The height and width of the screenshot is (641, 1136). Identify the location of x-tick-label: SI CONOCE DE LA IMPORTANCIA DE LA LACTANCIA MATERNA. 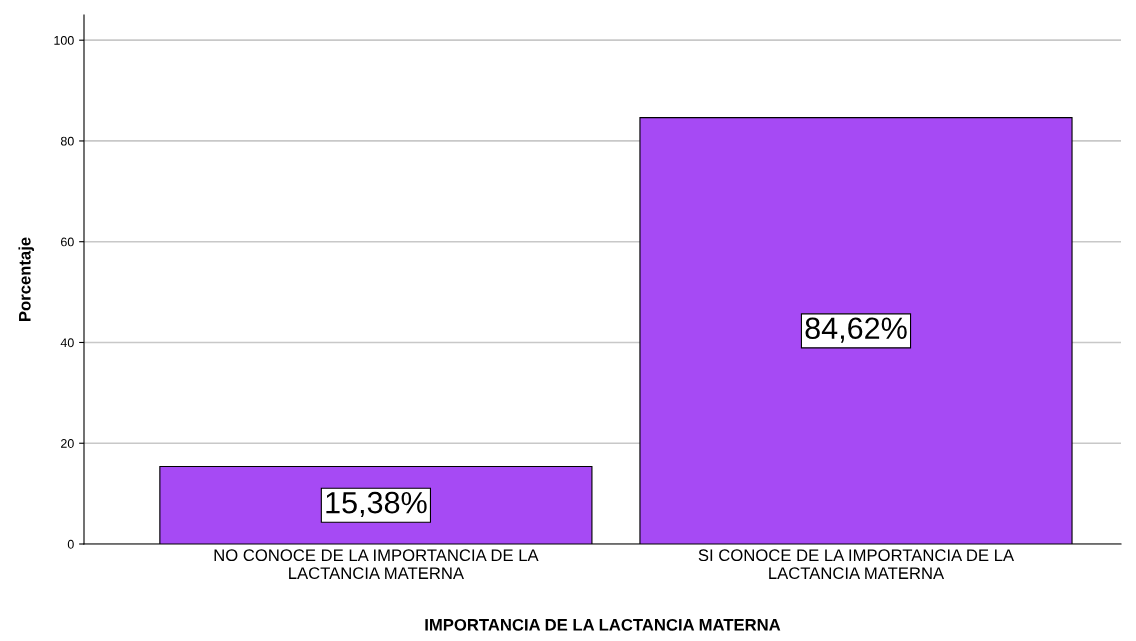
(856, 564).